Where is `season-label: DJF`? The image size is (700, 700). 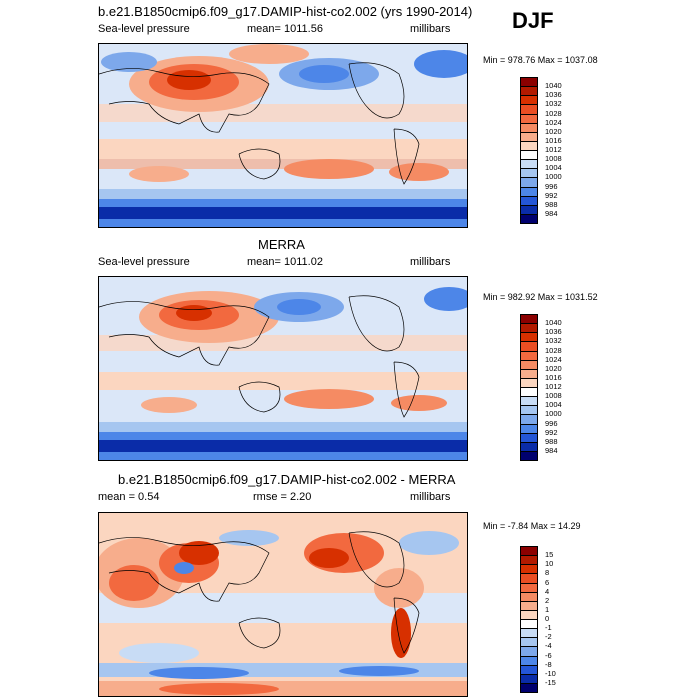
season-label: DJF is located at coordinates (533, 20).